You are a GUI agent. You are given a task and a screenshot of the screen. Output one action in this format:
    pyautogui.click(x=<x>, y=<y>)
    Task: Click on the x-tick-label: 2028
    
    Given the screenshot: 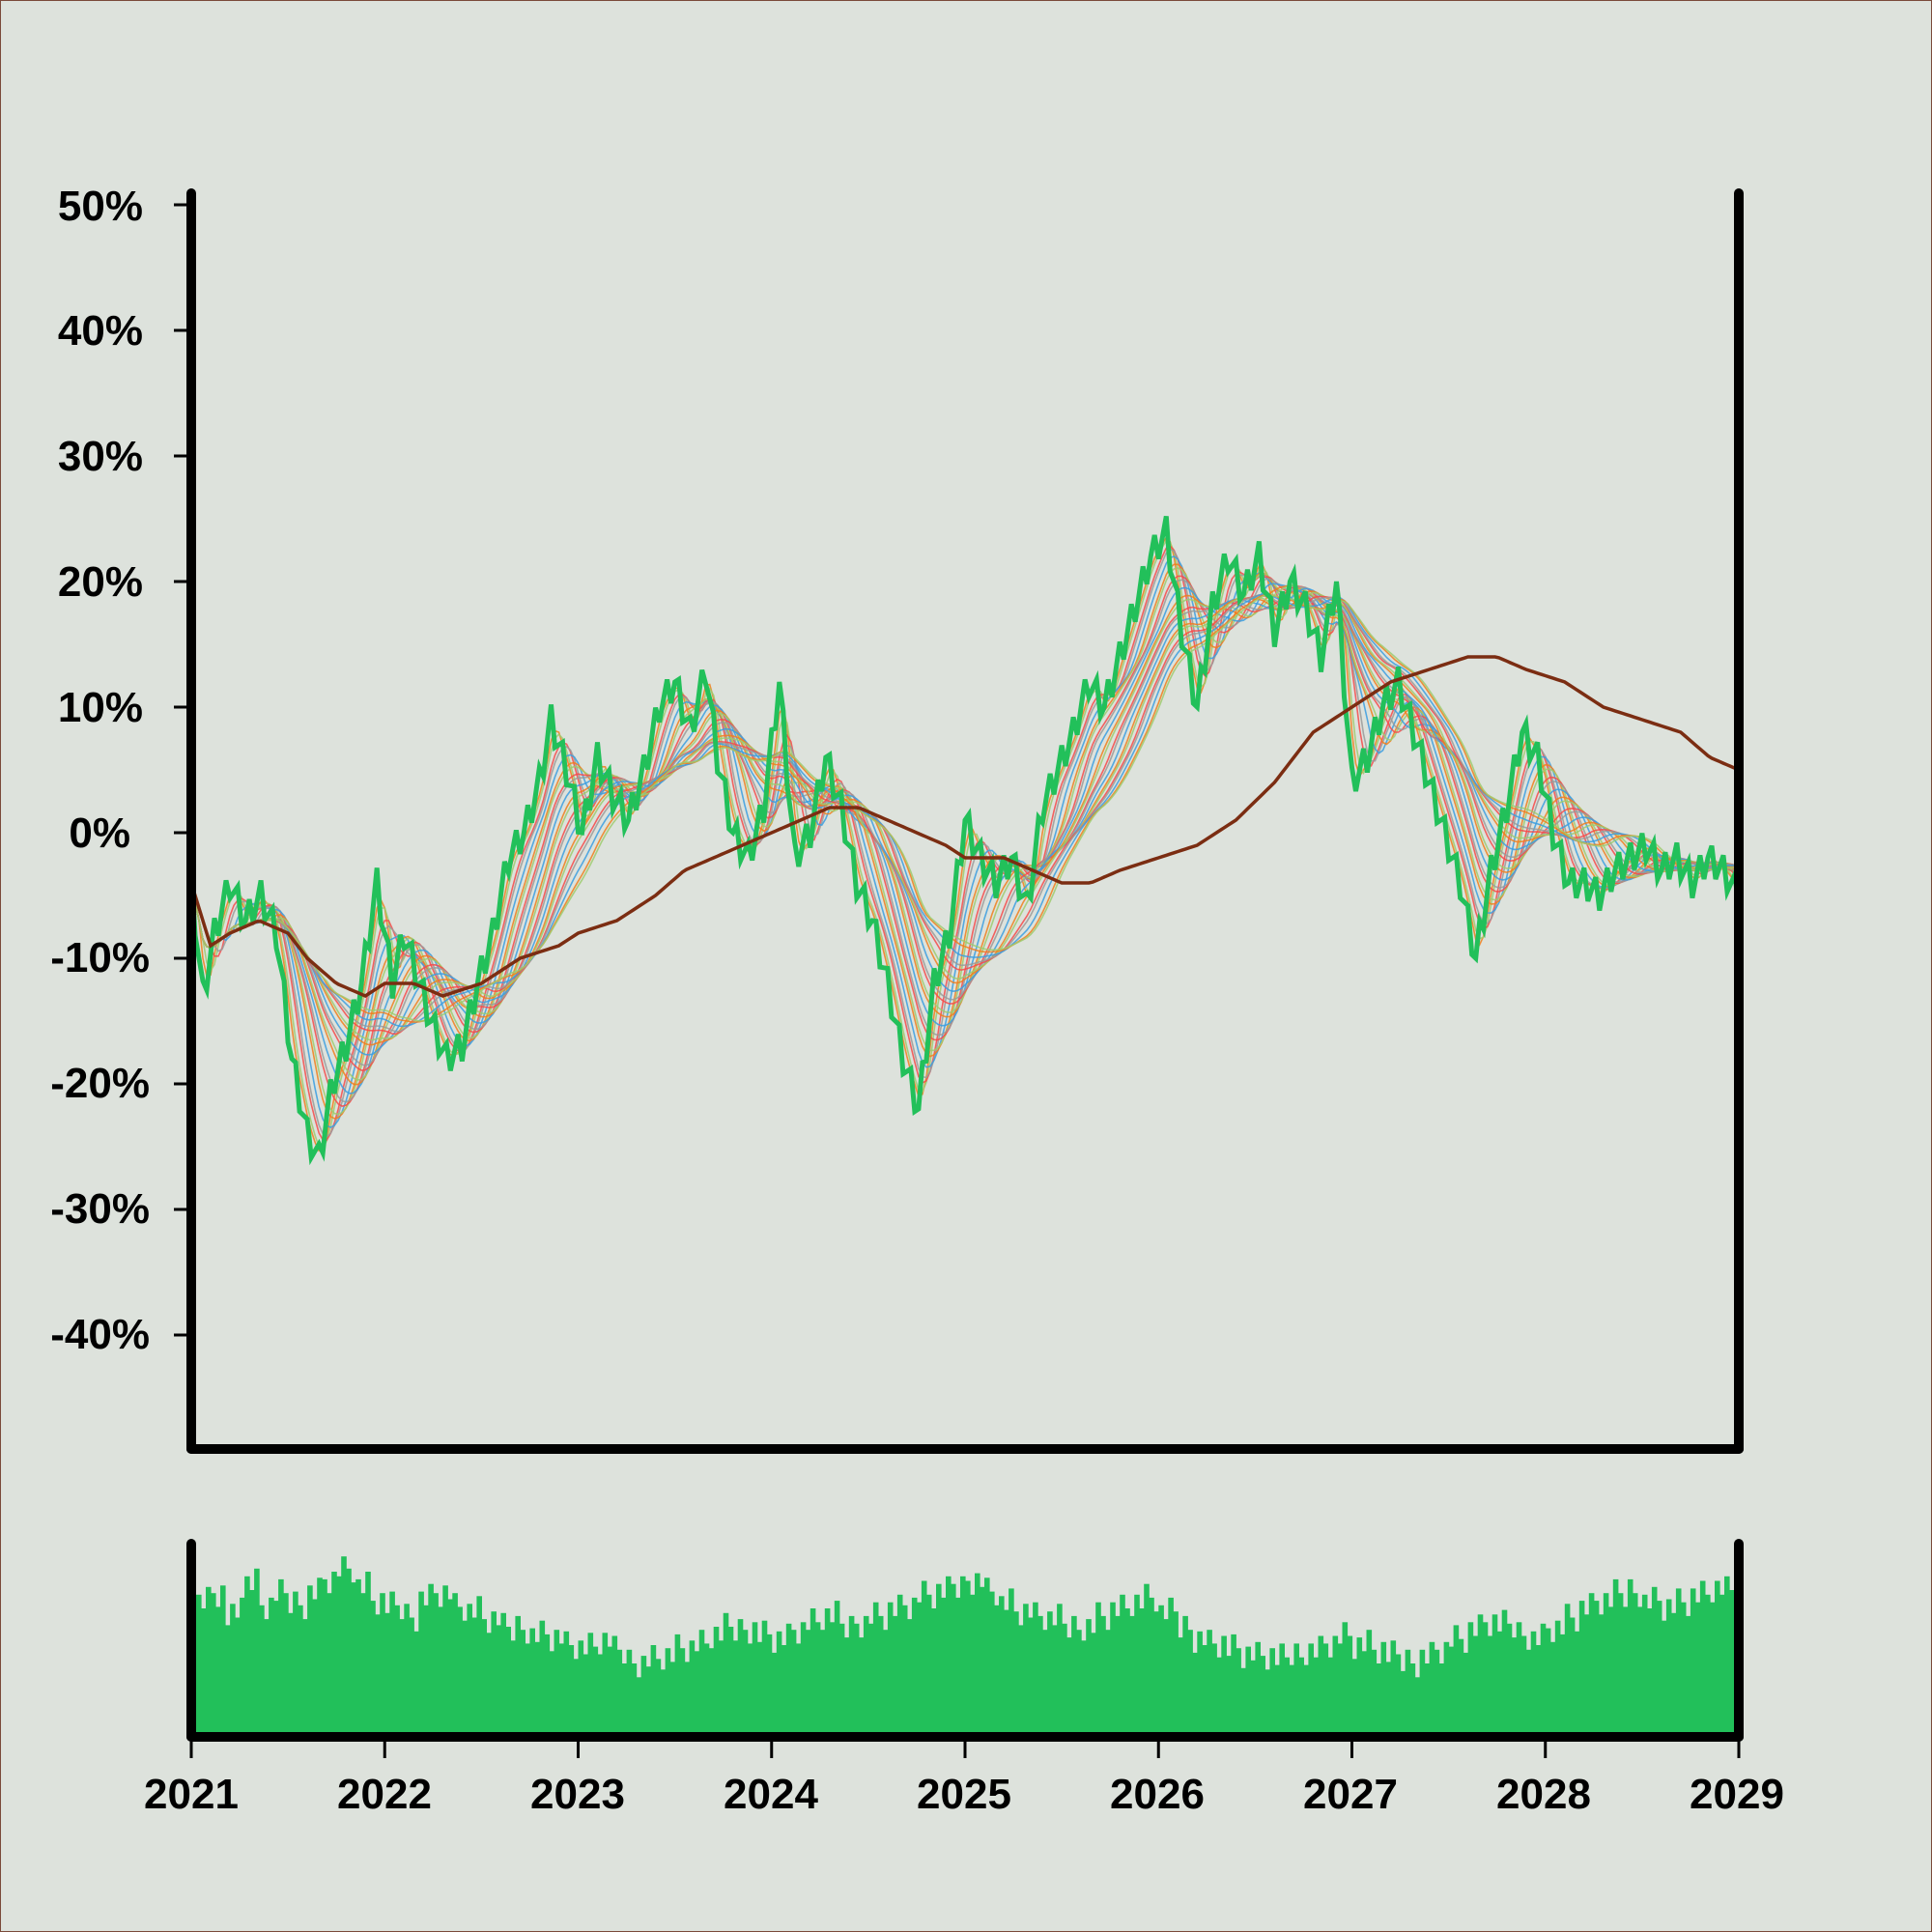 What is the action you would take?
    pyautogui.click(x=1543, y=1794)
    